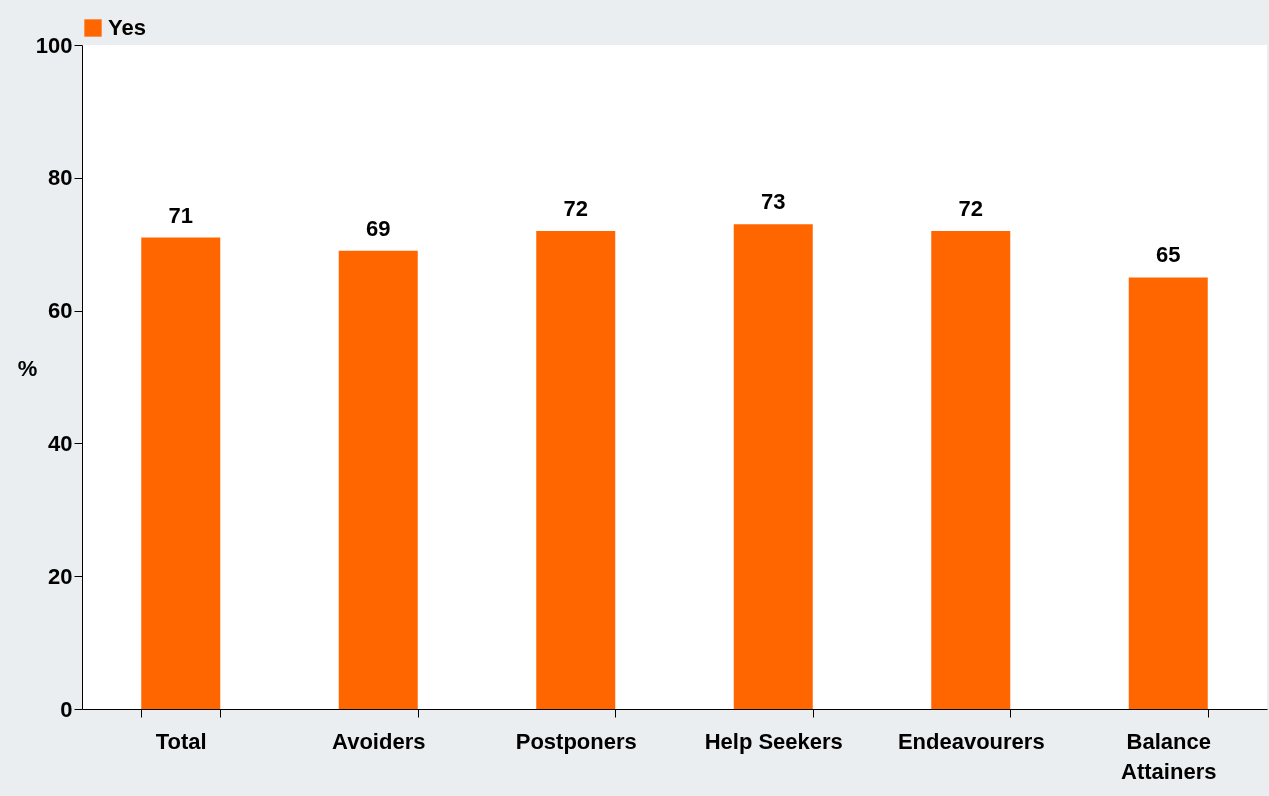 The width and height of the screenshot is (1269, 796). I want to click on data-label: 65, so click(1168, 255).